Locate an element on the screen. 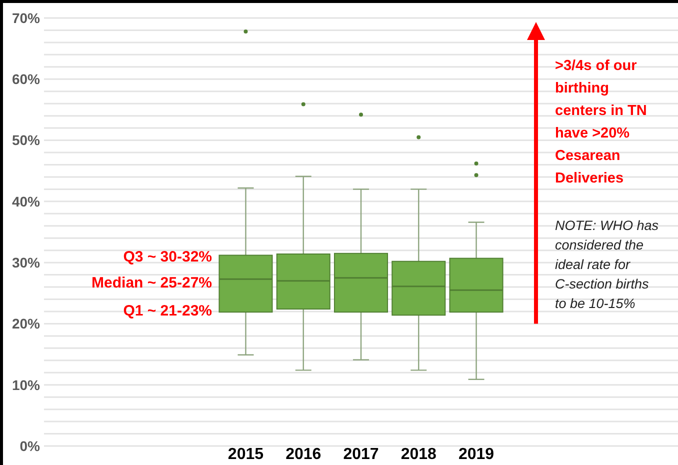 The height and width of the screenshot is (465, 678). y-tick-label: 50% is located at coordinates (26, 140).